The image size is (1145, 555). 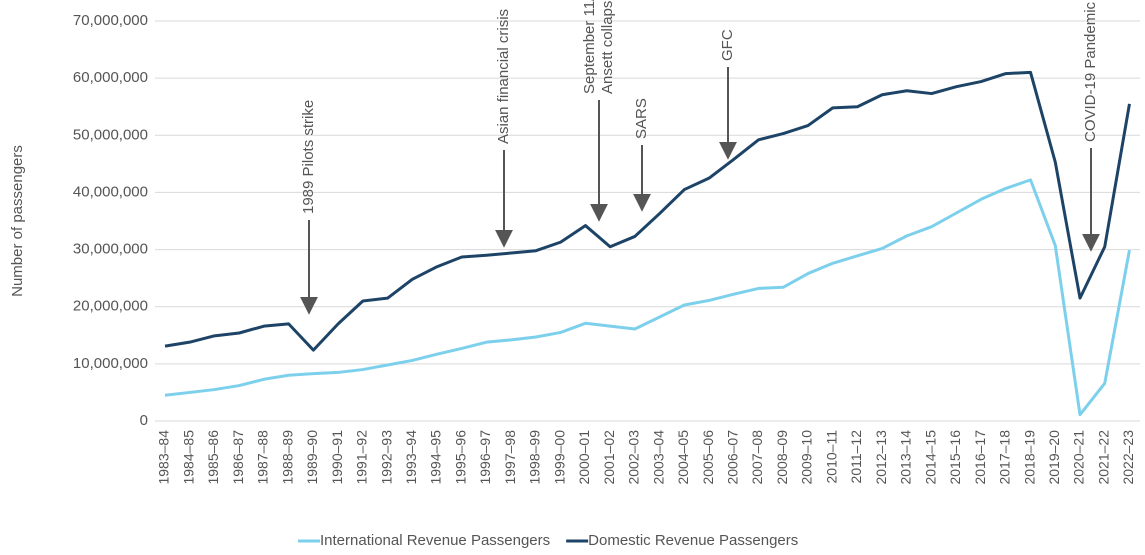 What do you see at coordinates (980, 457) in the screenshot?
I see `x-tick-label: 2016–17` at bounding box center [980, 457].